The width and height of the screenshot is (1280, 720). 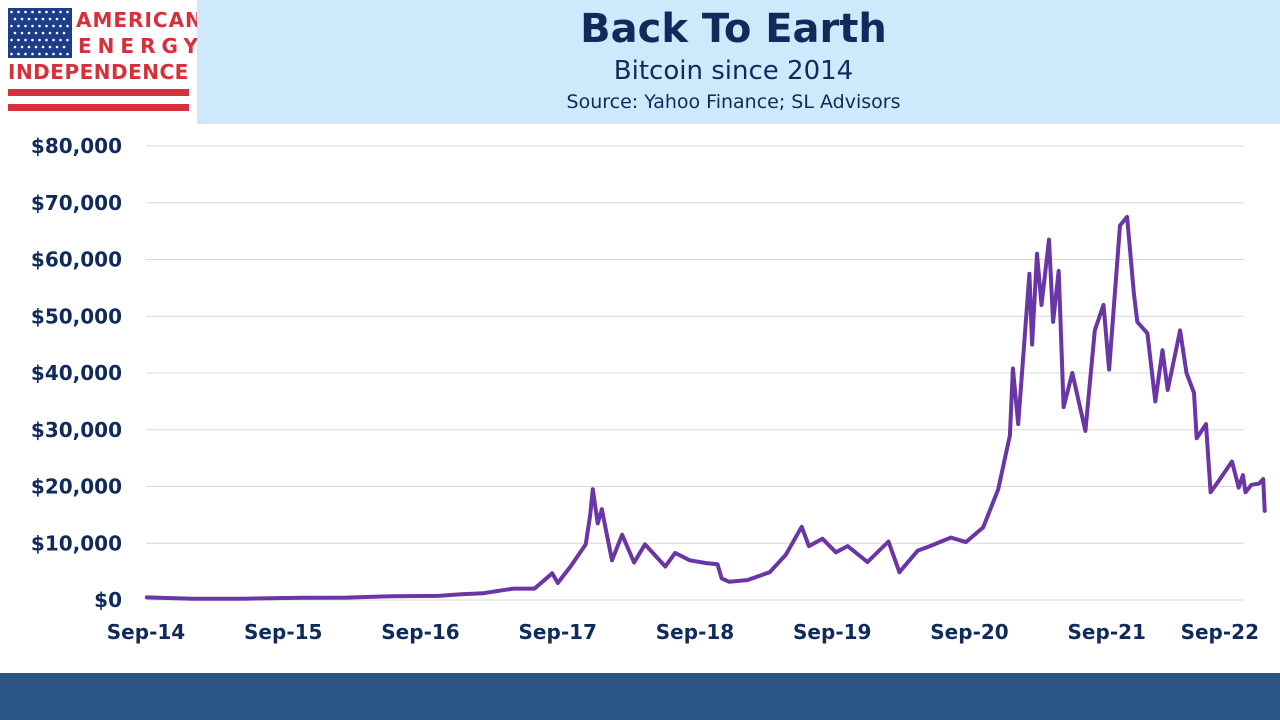 What do you see at coordinates (76, 146) in the screenshot?
I see `y-tick-label: $80,000` at bounding box center [76, 146].